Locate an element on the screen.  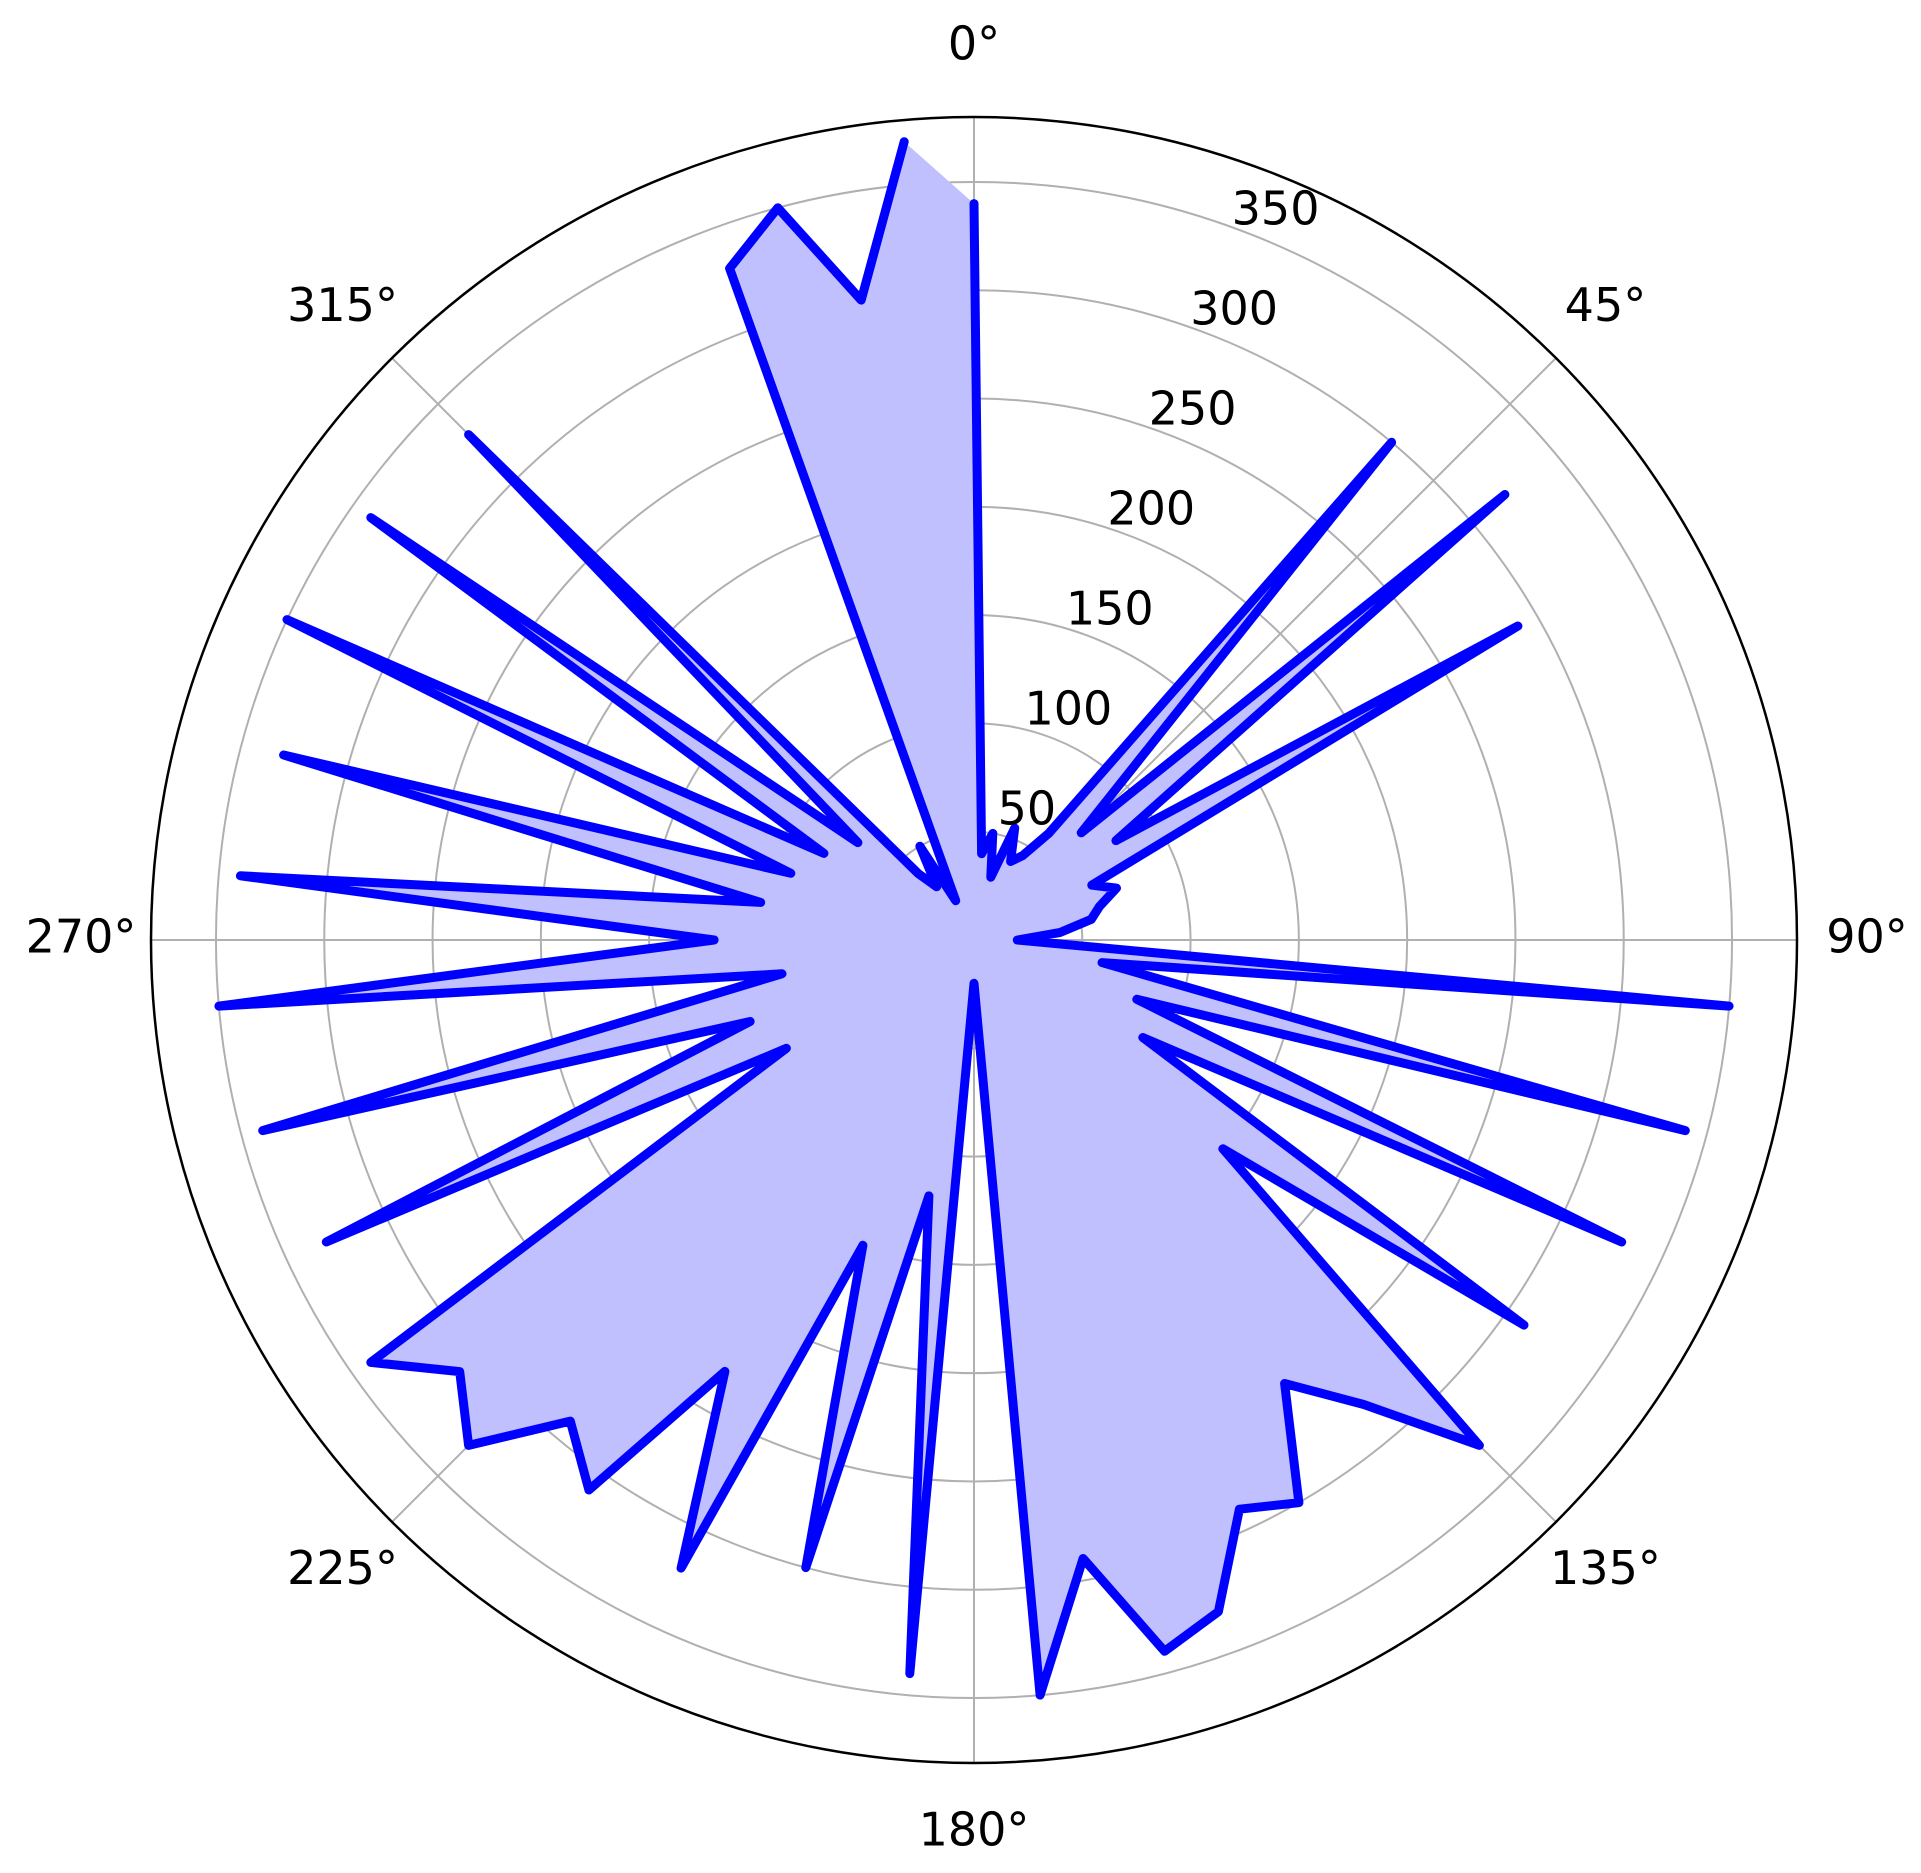
r-tick-label: 150 is located at coordinates (1110, 609).